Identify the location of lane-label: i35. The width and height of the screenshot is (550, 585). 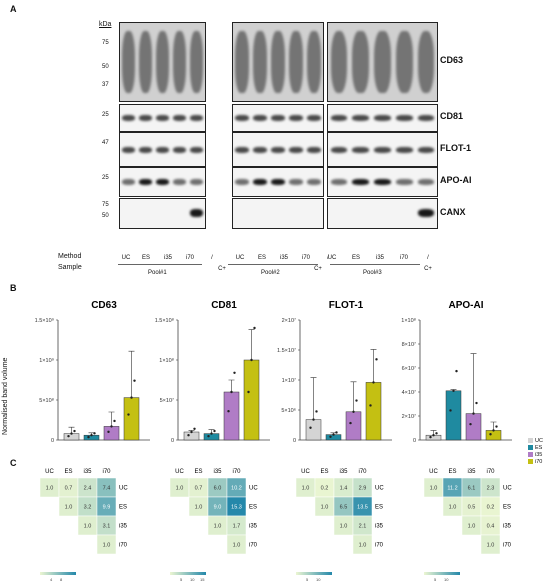
(283, 258).